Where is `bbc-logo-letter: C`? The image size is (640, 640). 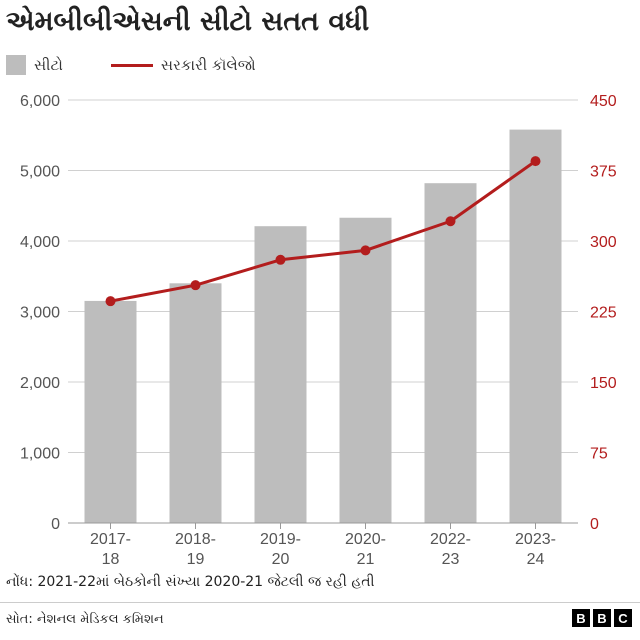
bbc-logo-letter: C is located at coordinates (623, 618).